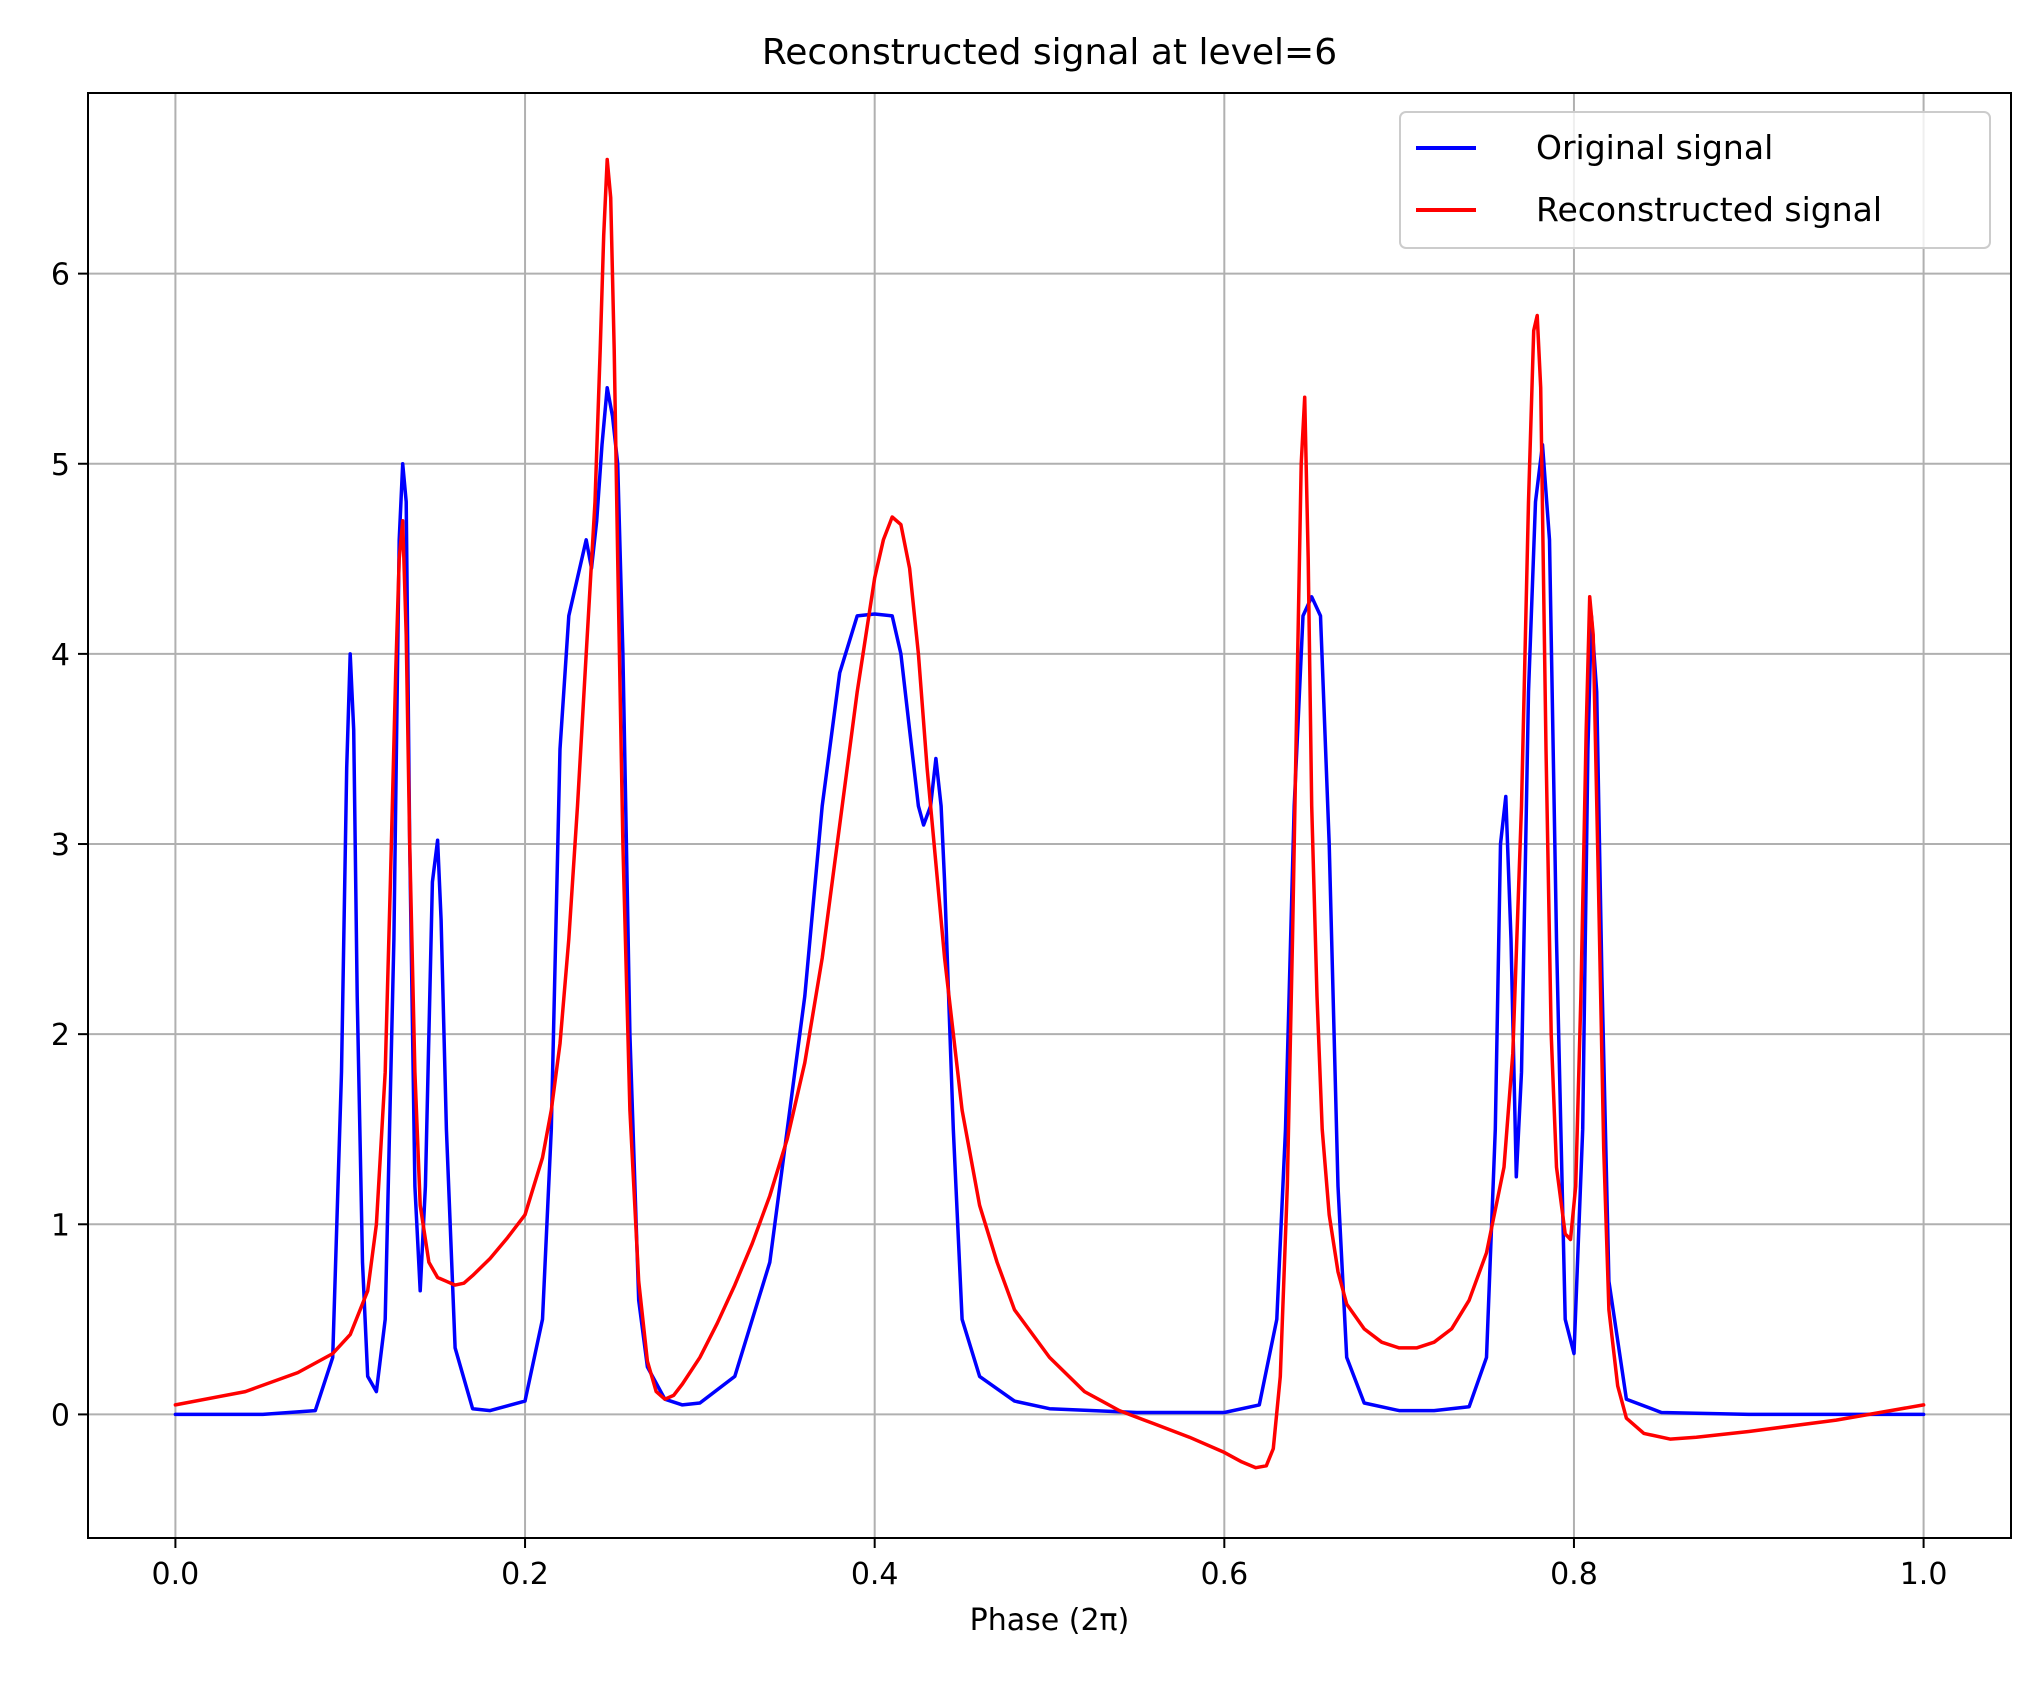 The height and width of the screenshot is (1688, 2035). I want to click on x-tick-label: 0.0, so click(176, 1574).